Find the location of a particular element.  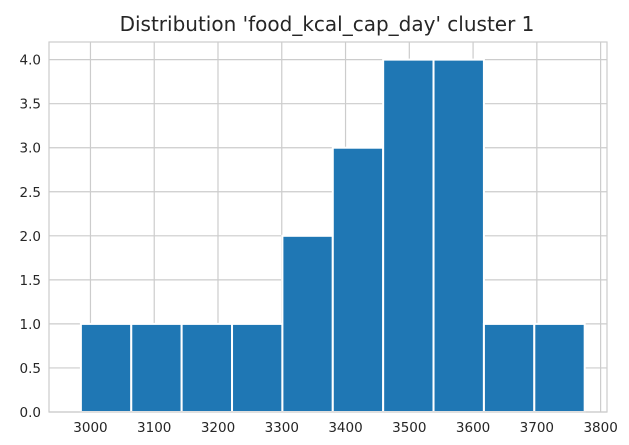

x-tick-label: 3800 is located at coordinates (600, 428).